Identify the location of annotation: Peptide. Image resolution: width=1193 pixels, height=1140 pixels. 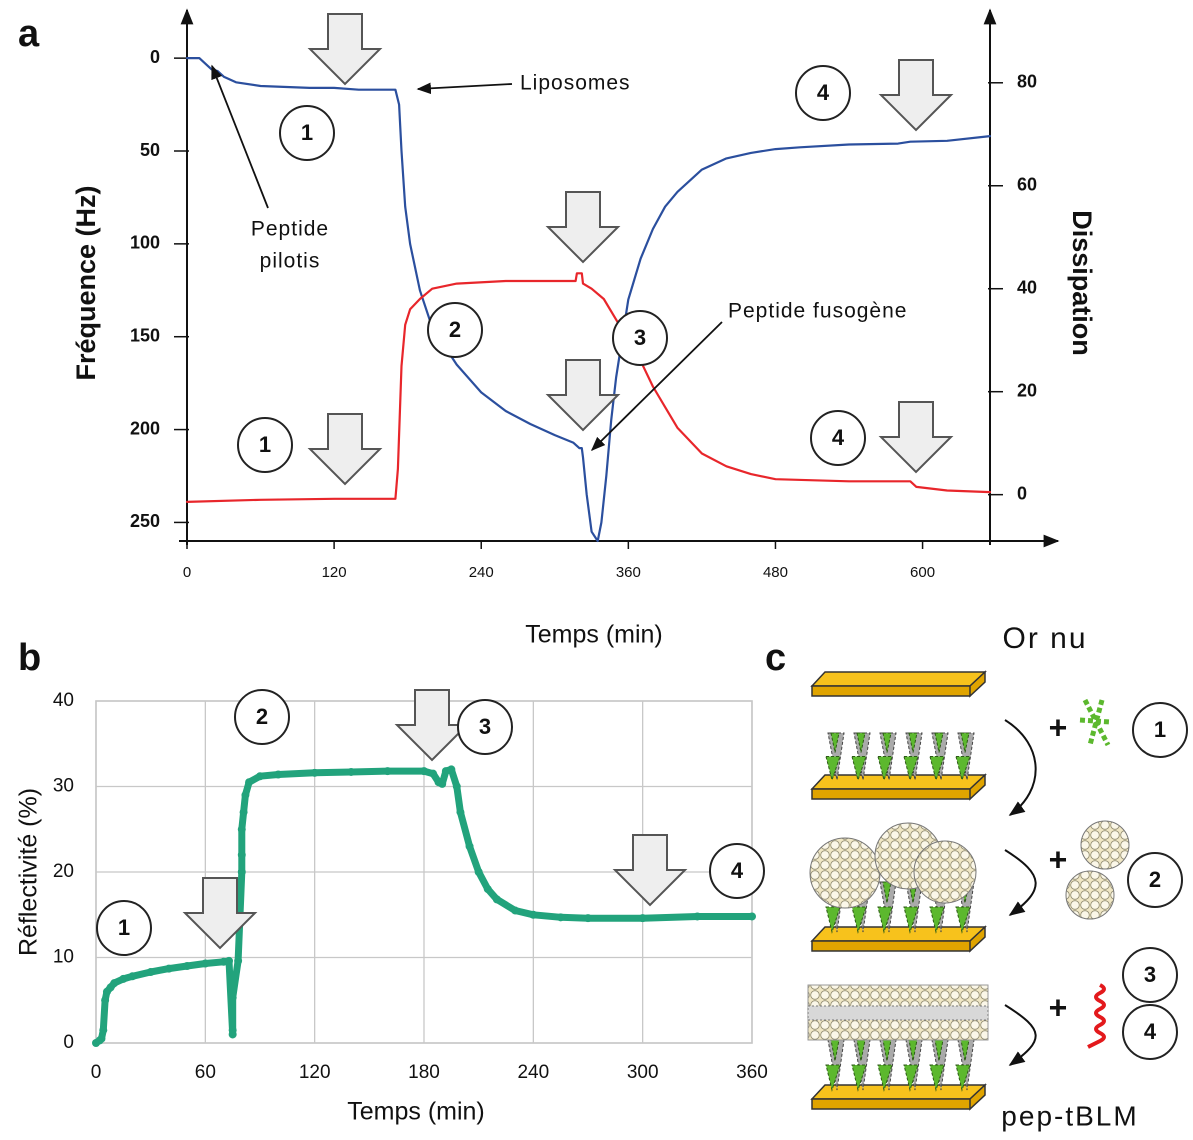
(290, 229).